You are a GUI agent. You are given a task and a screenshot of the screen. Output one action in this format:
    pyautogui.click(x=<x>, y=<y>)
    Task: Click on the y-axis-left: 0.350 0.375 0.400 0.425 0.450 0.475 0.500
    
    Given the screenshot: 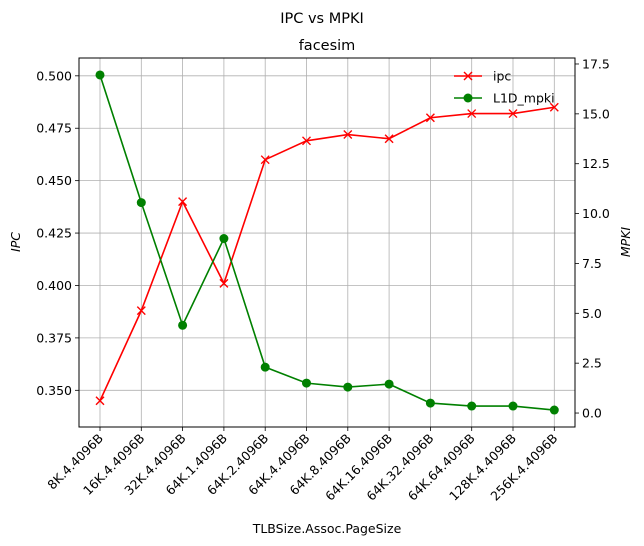 What is the action you would take?
    pyautogui.click(x=57, y=233)
    